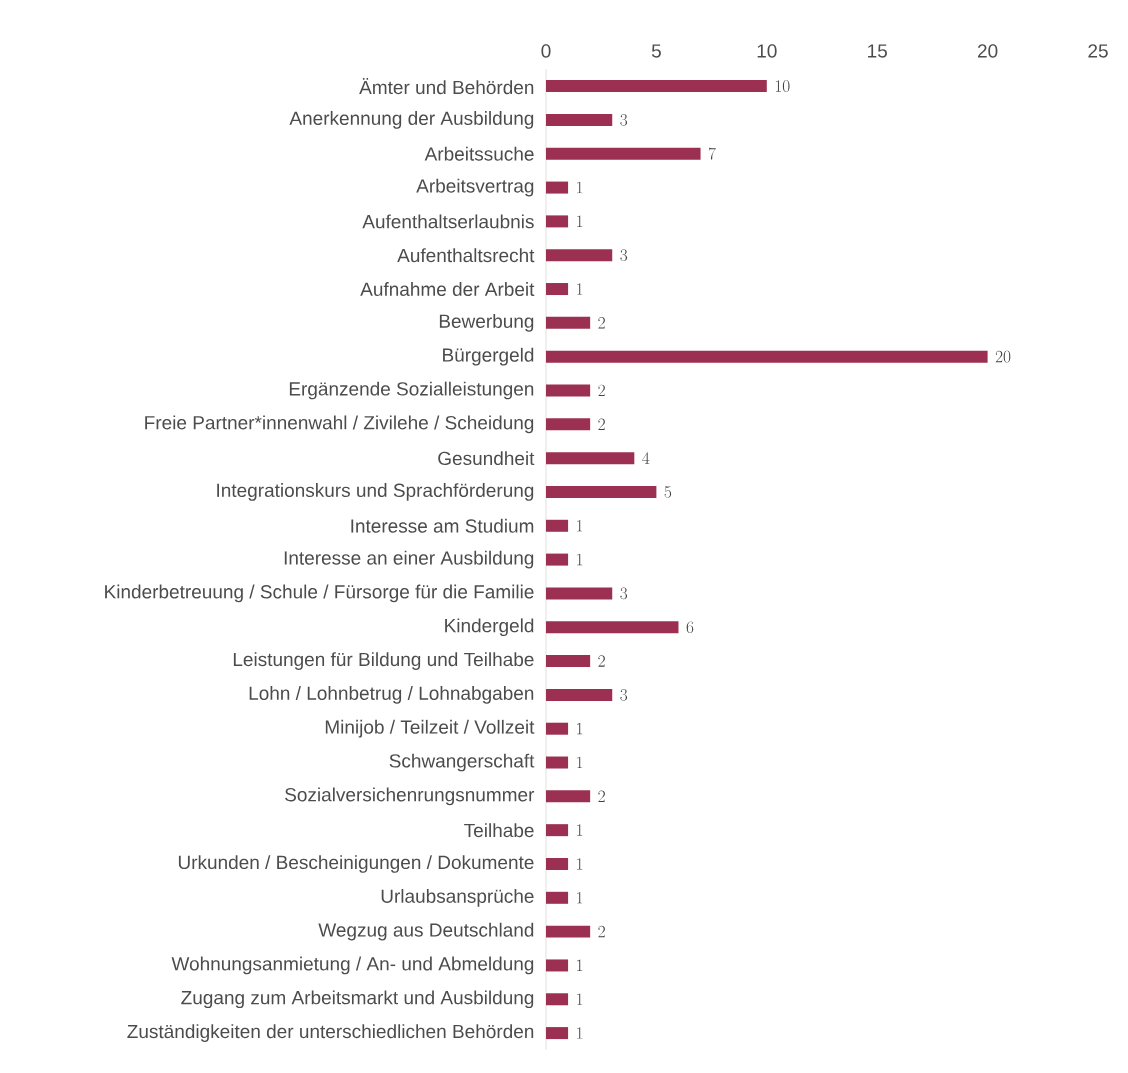 This screenshot has height=1073, width=1128. Describe the element at coordinates (782, 86) in the screenshot. I see `data-label: 10` at that location.